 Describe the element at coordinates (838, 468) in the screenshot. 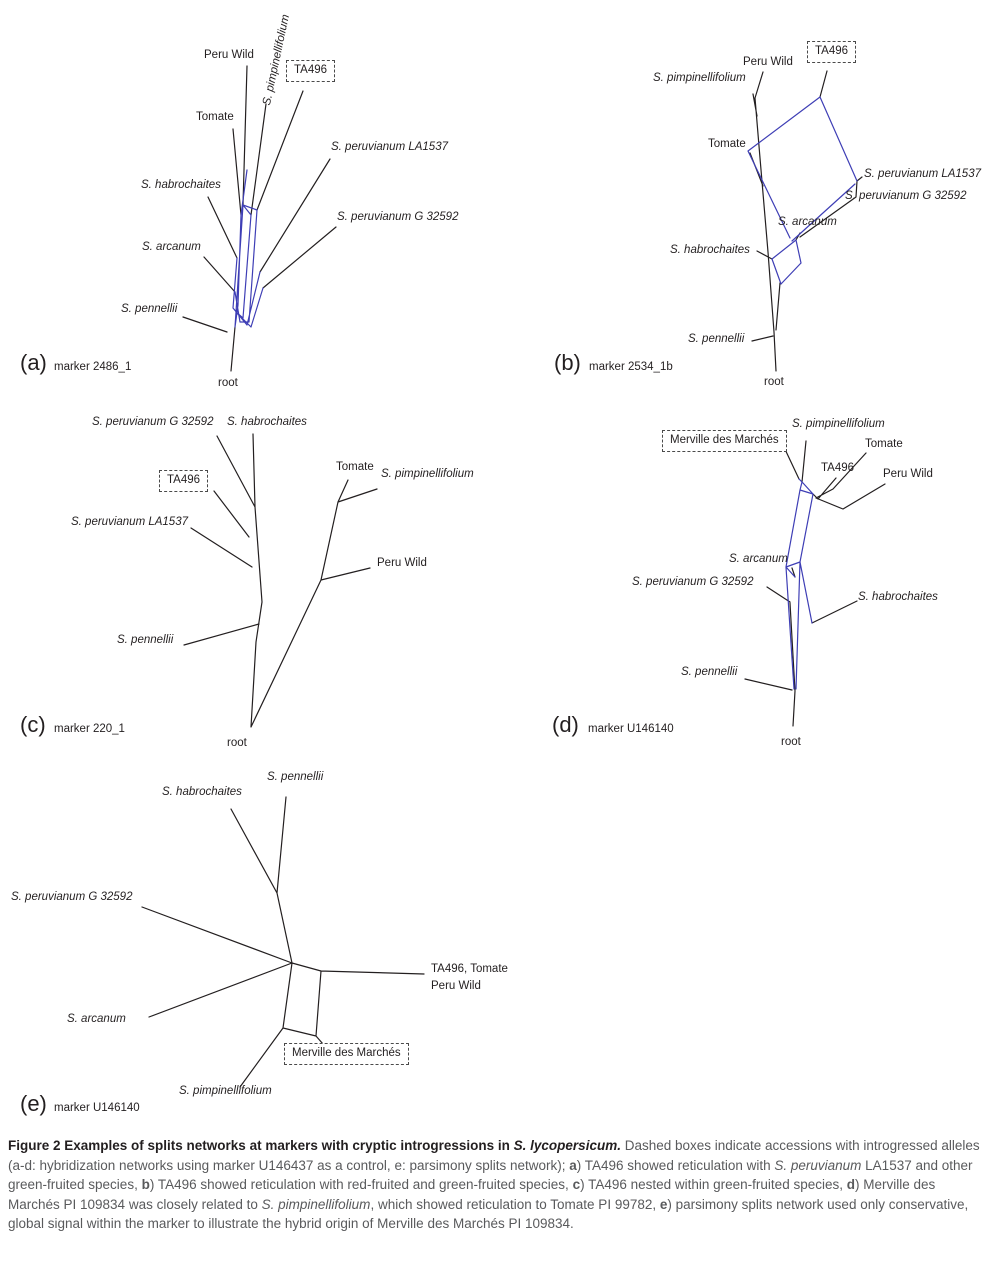

I see `label-ta496: TA496` at that location.